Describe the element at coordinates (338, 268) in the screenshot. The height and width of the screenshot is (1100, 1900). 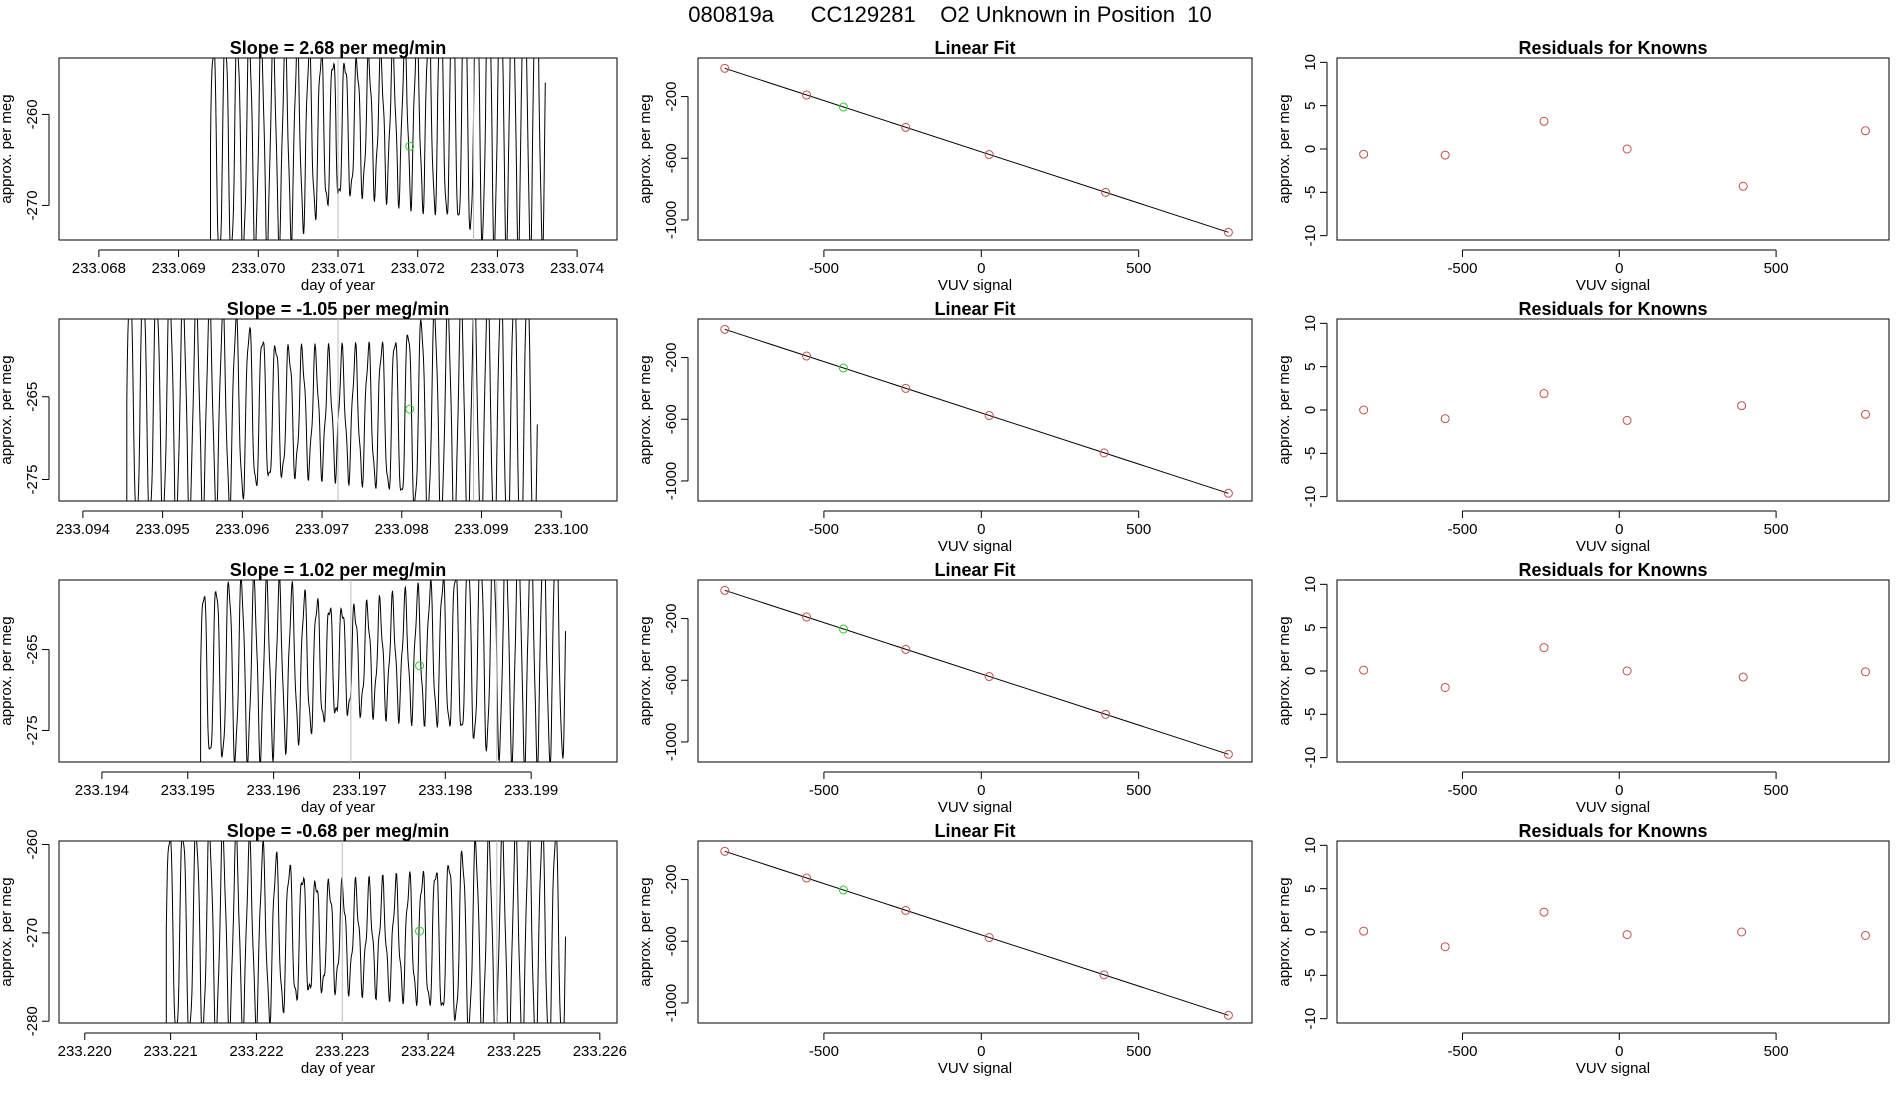
I see `x-tick-label: 233.071` at that location.